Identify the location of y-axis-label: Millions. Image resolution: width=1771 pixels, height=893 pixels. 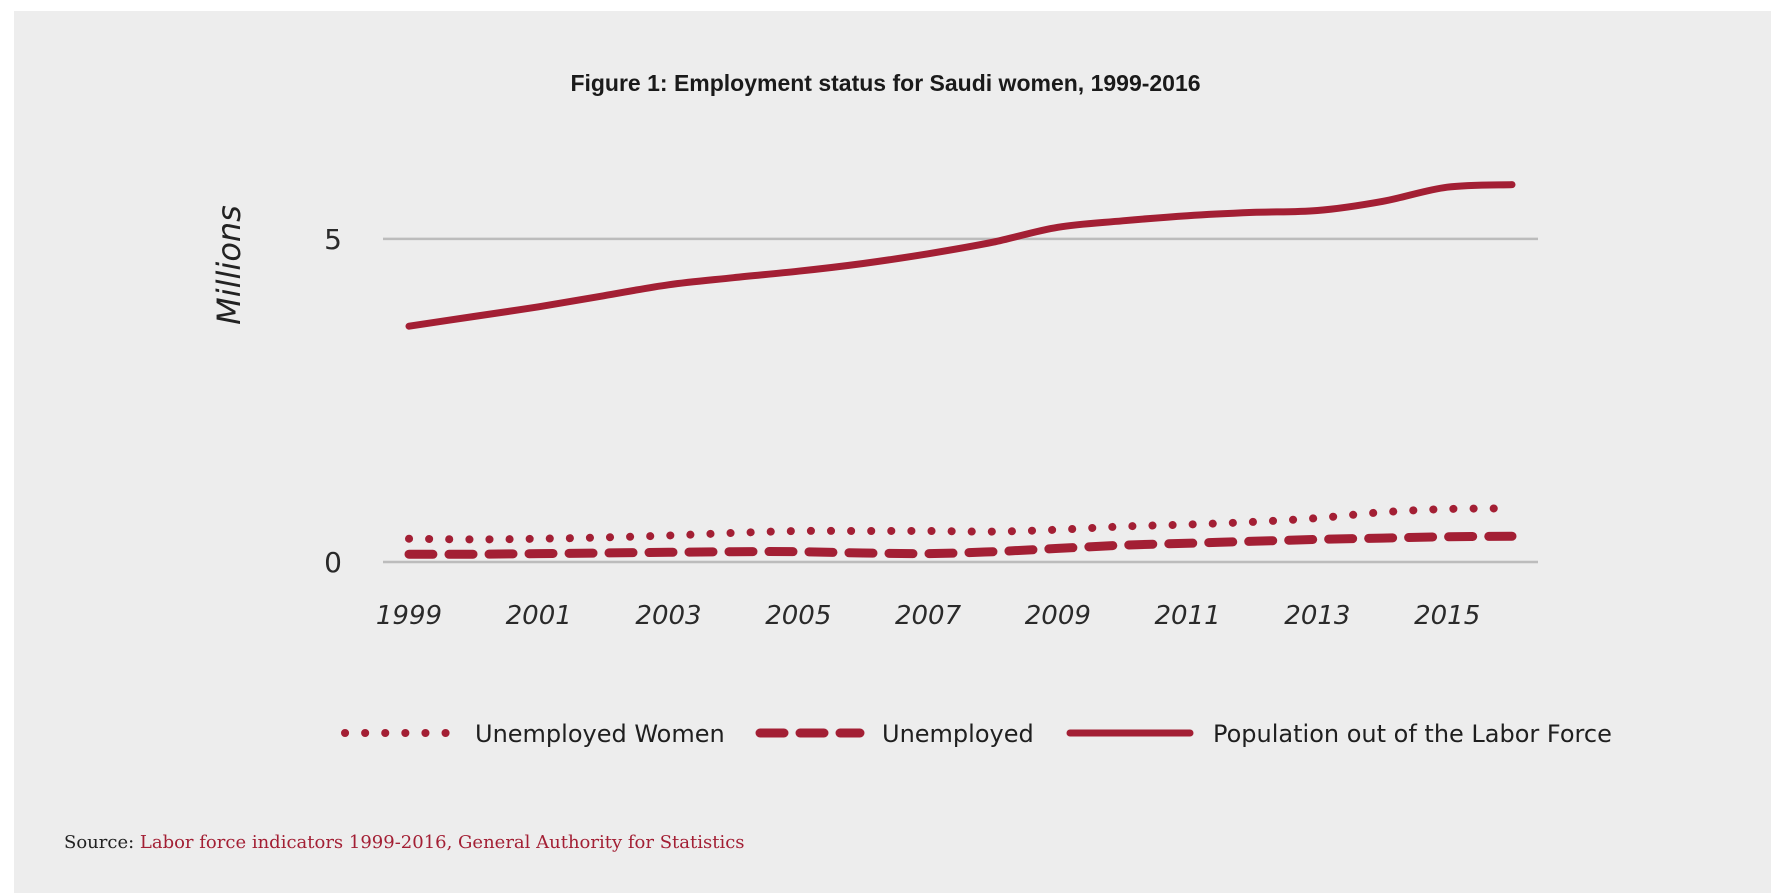
(229, 265).